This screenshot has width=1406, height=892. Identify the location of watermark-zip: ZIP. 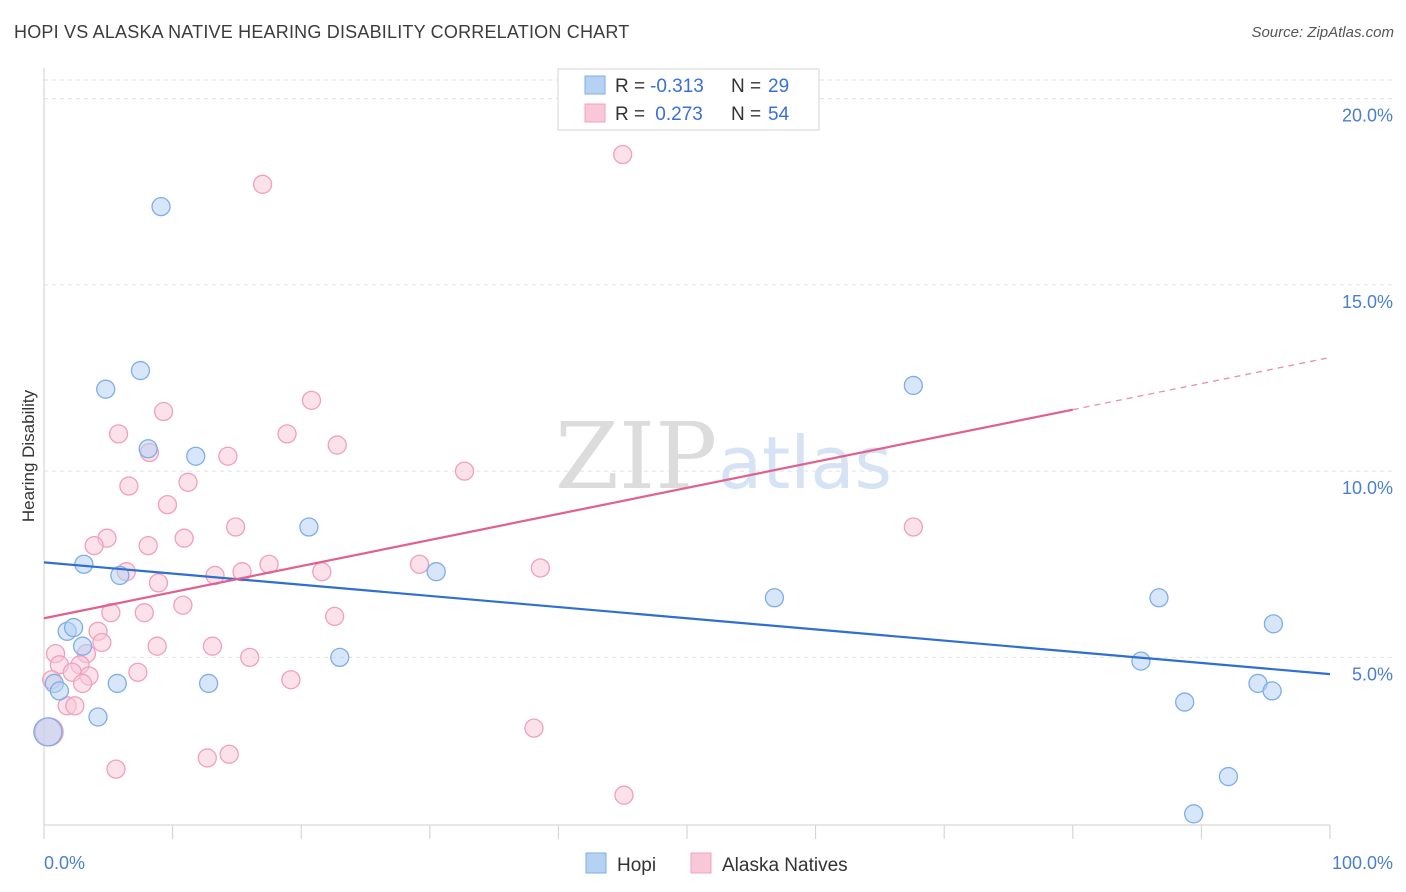
(636, 456).